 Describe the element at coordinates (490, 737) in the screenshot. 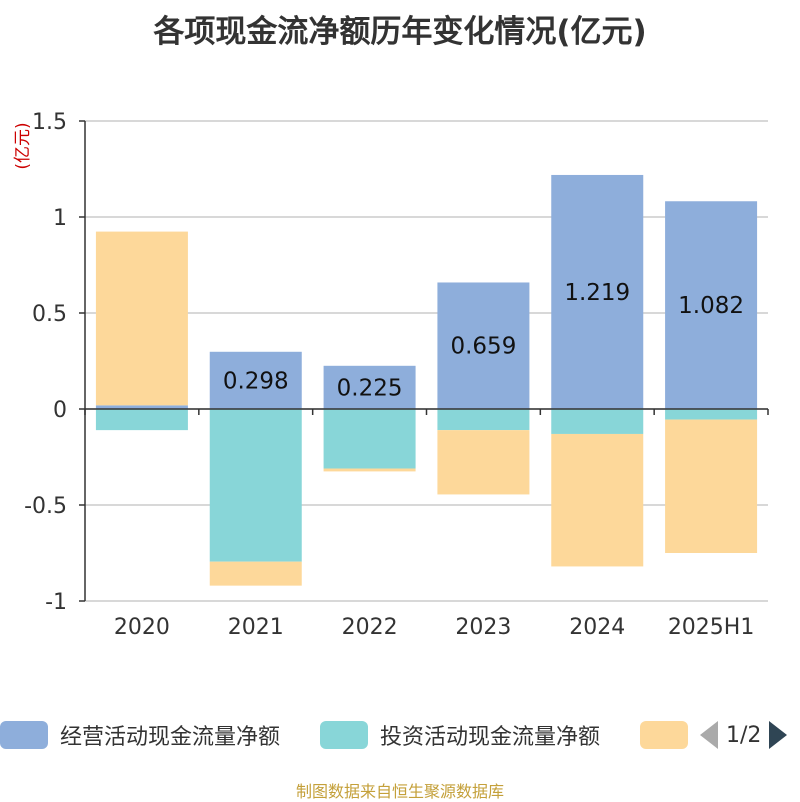

I see `legend-label-investing: 投资活动现金流量净额` at that location.